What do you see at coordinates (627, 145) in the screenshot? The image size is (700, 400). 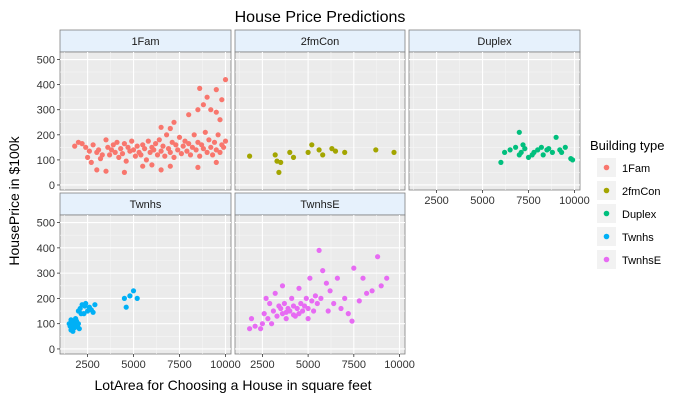 I see `legend-title: Building type` at bounding box center [627, 145].